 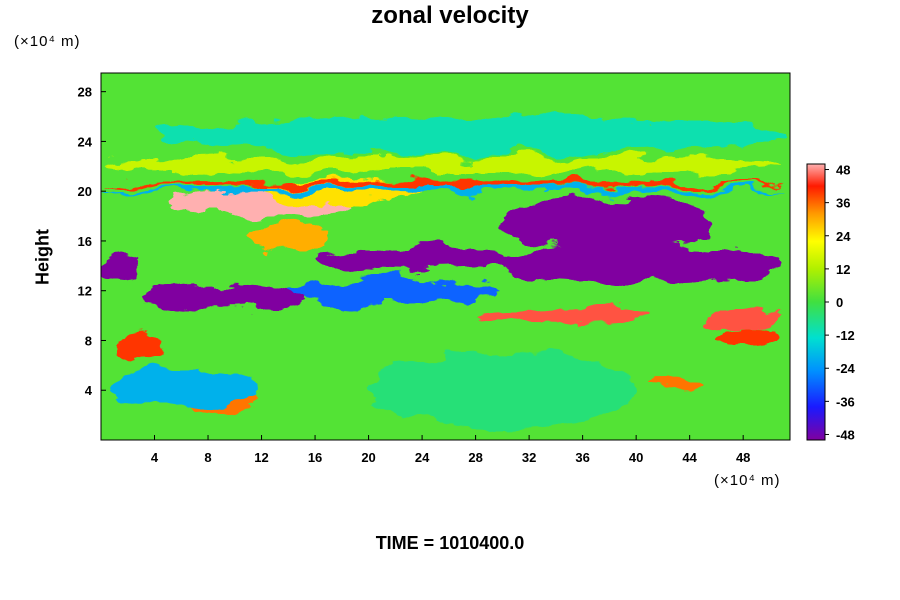 I want to click on colorbar-tick-label: -48, so click(x=845, y=434).